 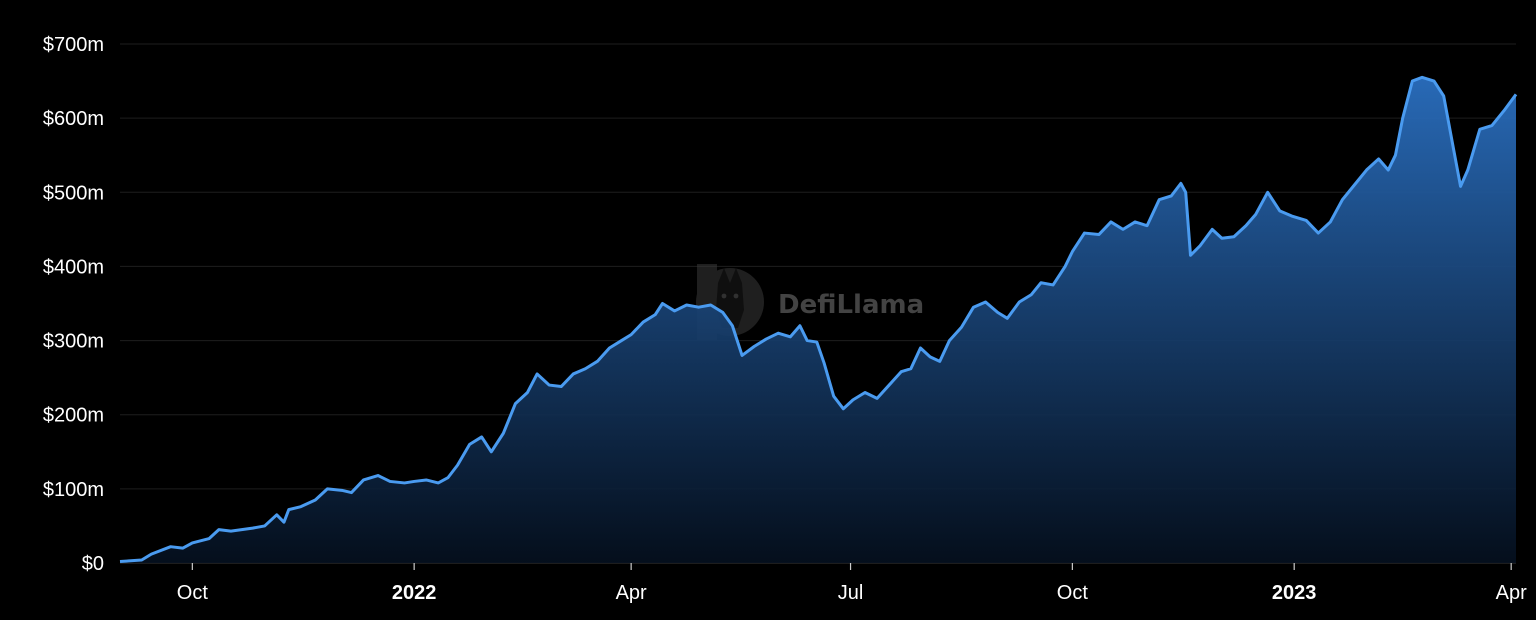 What do you see at coordinates (93, 564) in the screenshot?
I see `y-tick-label: $0` at bounding box center [93, 564].